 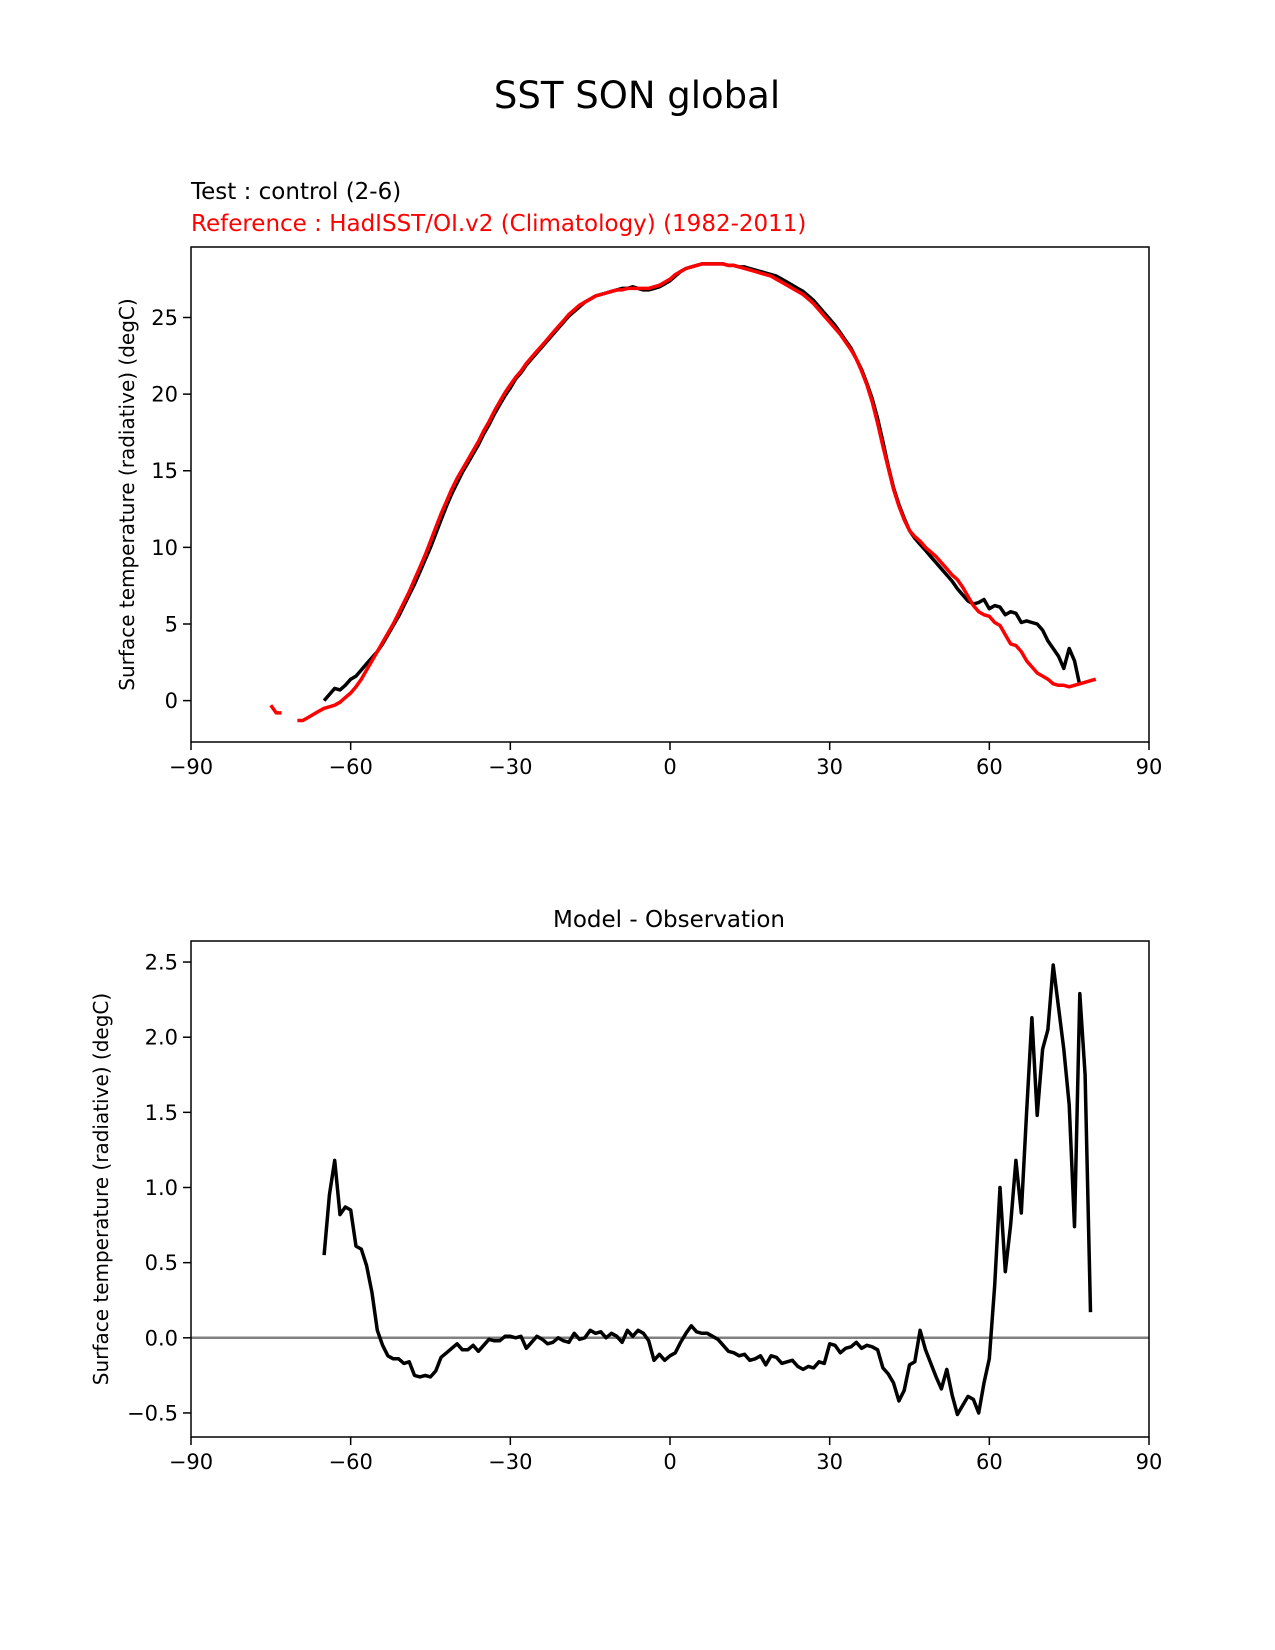 What do you see at coordinates (1149, 767) in the screenshot?
I see `top-panel-x-tick-label: 90` at bounding box center [1149, 767].